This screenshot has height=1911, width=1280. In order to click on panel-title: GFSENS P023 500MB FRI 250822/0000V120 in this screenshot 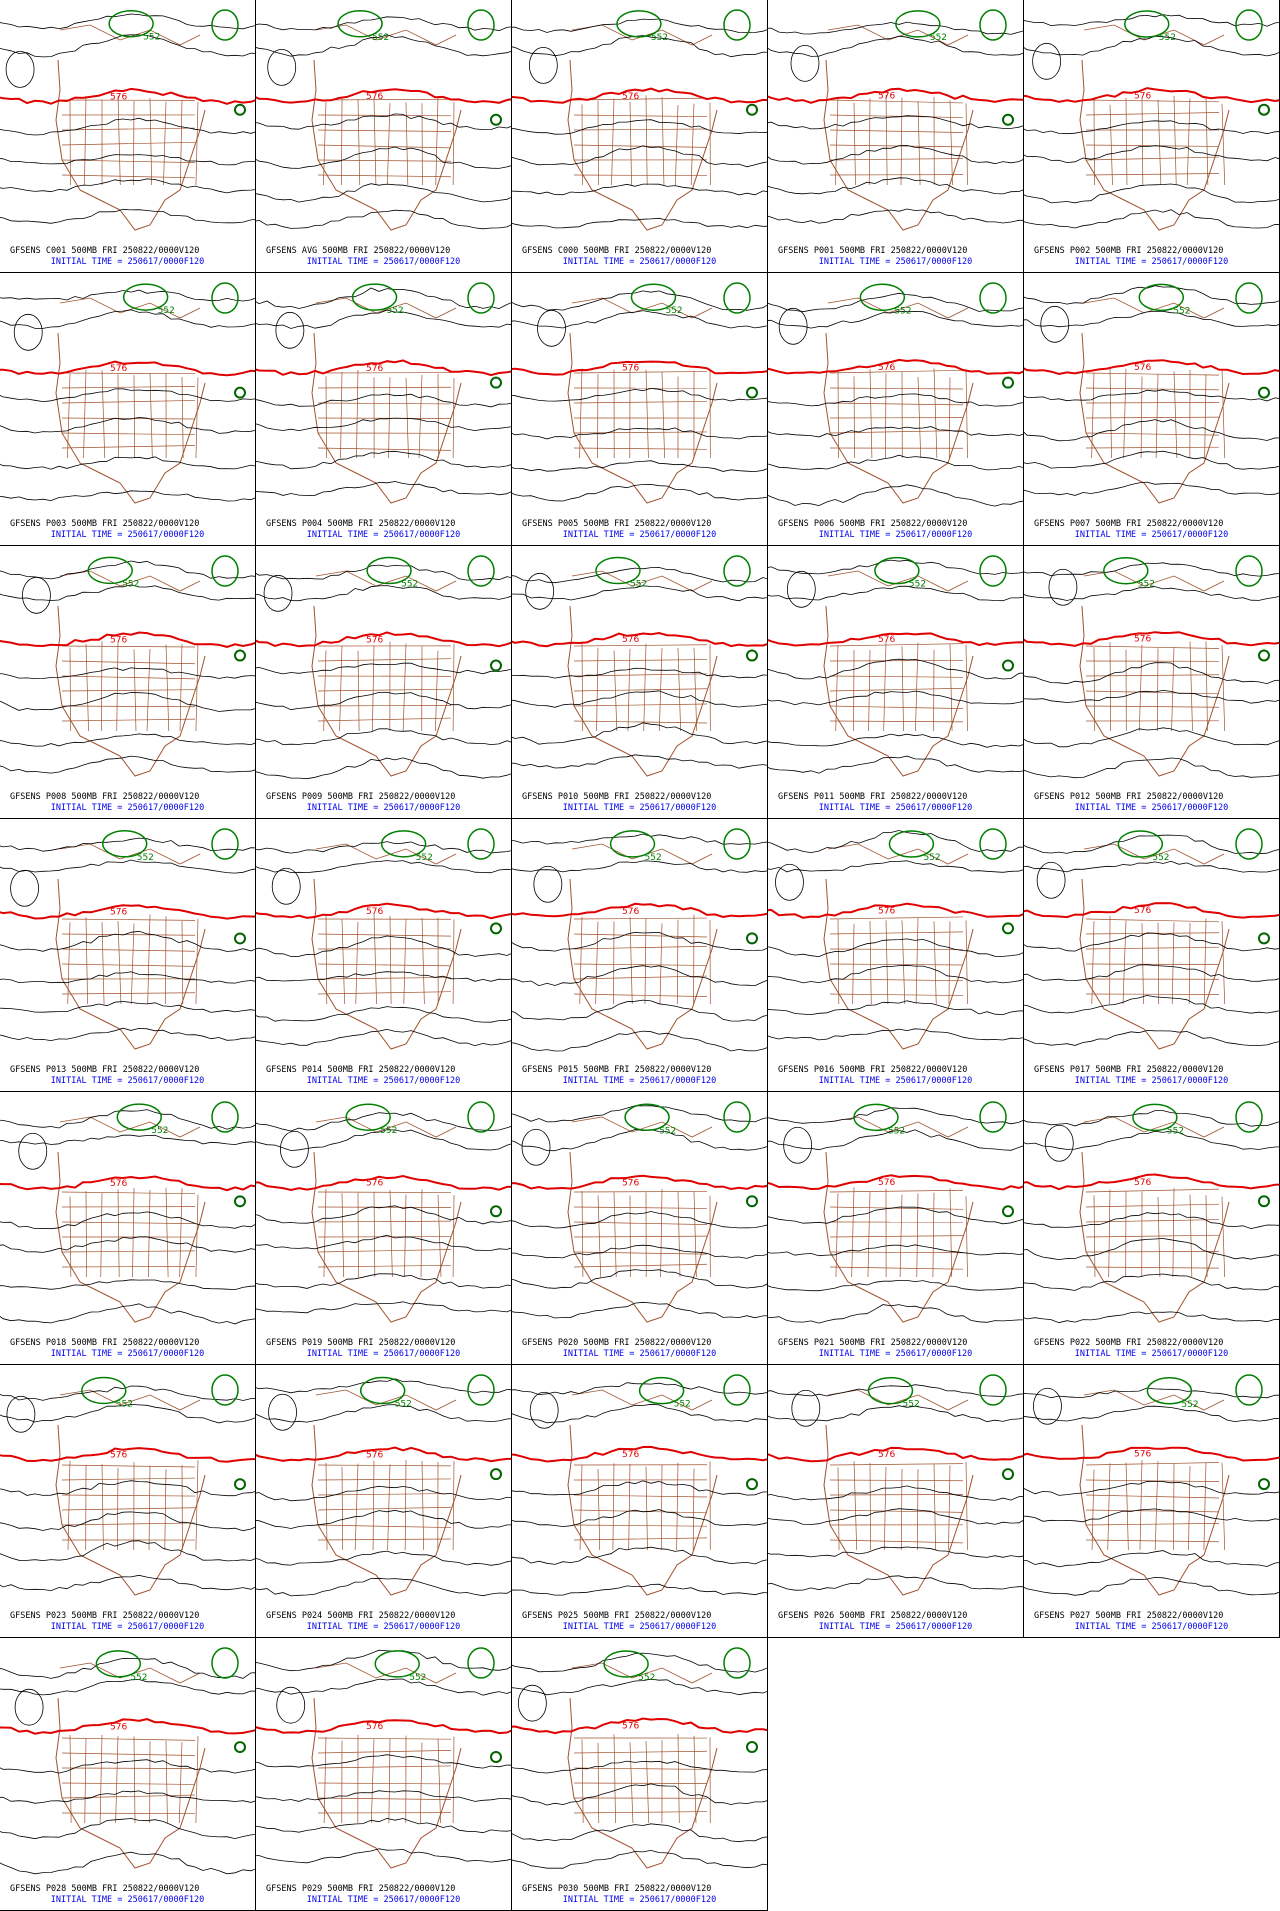, I will do `click(105, 1616)`.